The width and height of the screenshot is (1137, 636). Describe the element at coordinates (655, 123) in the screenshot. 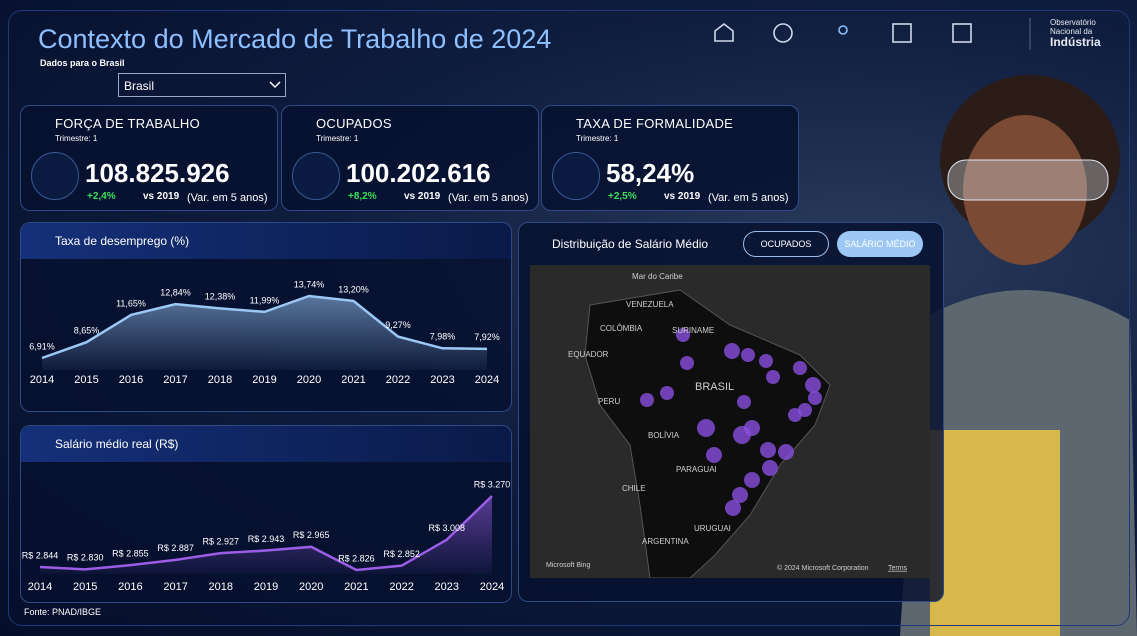

I see `kpi-title: TAXA DE FORMALIDADE` at that location.